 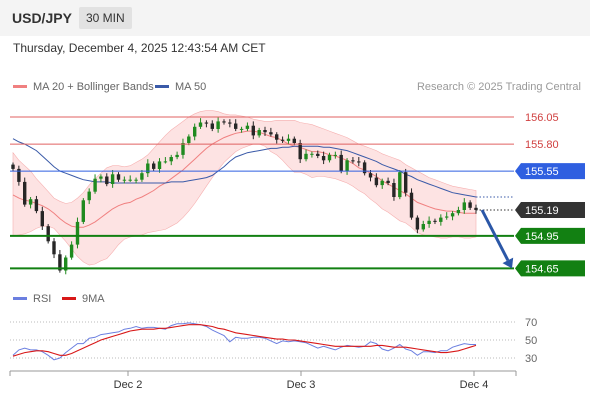 I want to click on last-price-label: 155.19, so click(x=542, y=211).